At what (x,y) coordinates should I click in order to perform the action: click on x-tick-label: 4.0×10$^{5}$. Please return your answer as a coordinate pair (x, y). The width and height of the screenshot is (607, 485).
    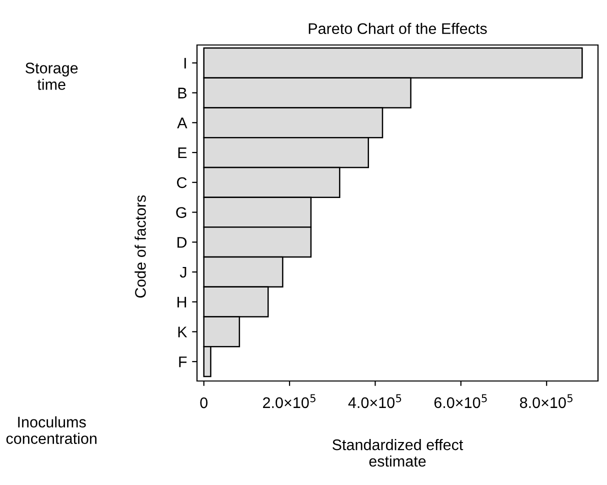
    Looking at the image, I should click on (375, 401).